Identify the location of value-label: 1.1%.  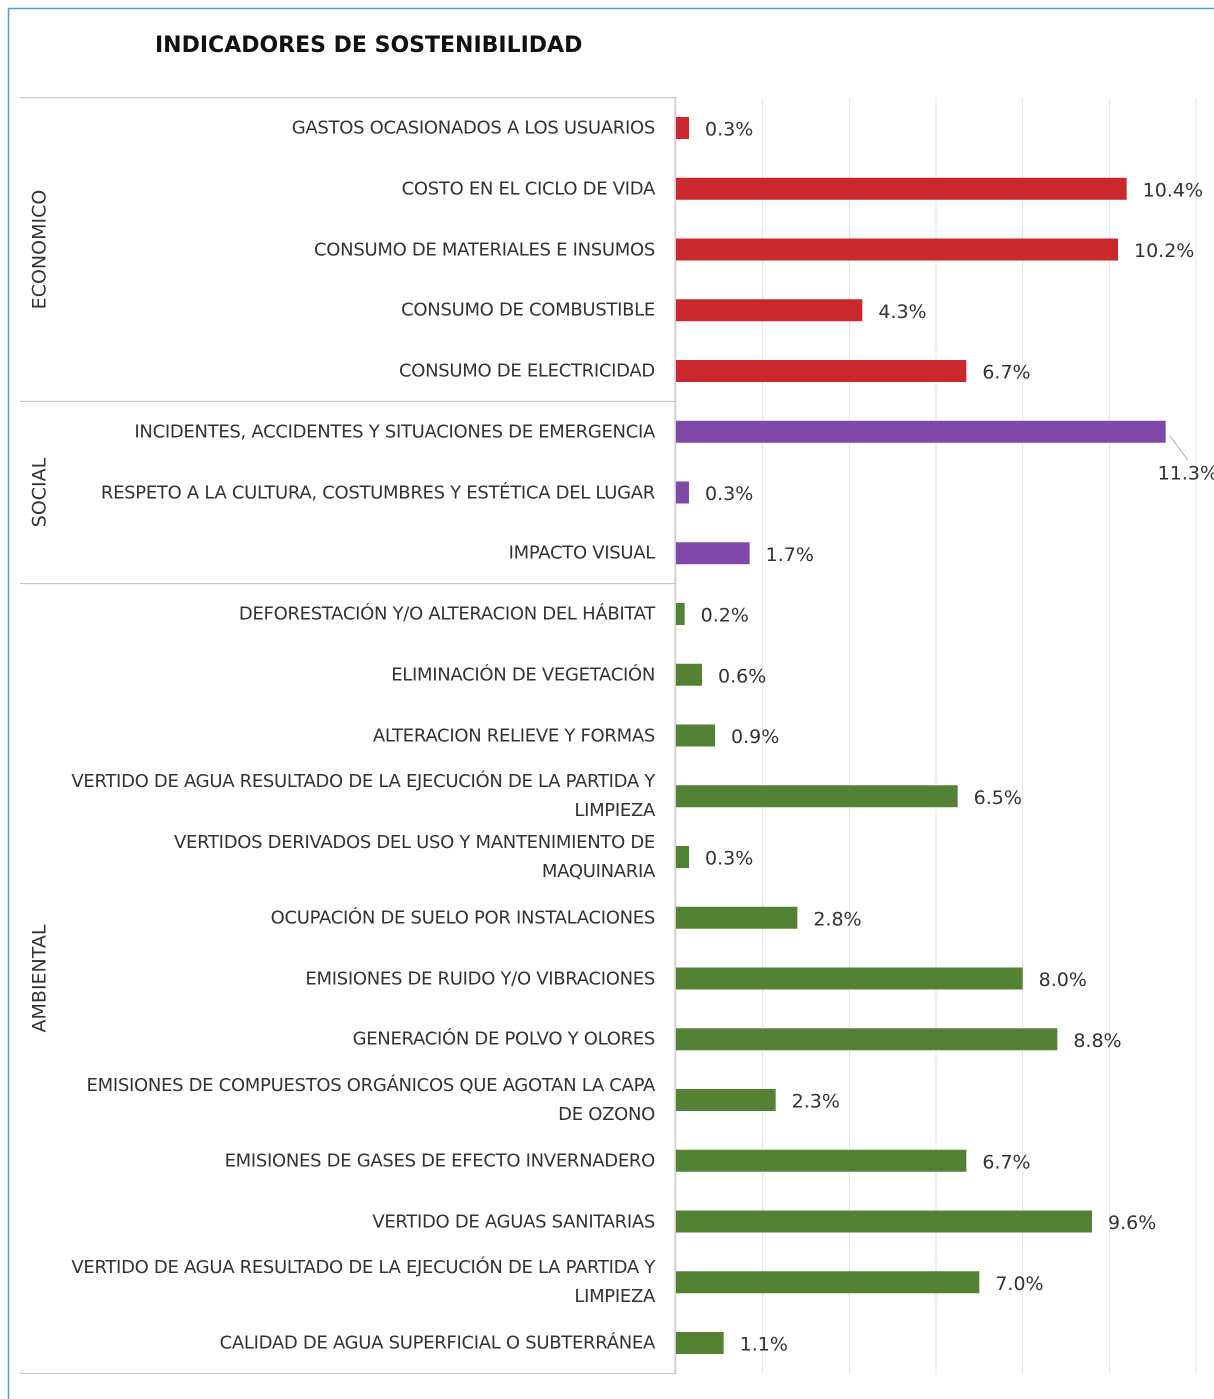
(764, 1345).